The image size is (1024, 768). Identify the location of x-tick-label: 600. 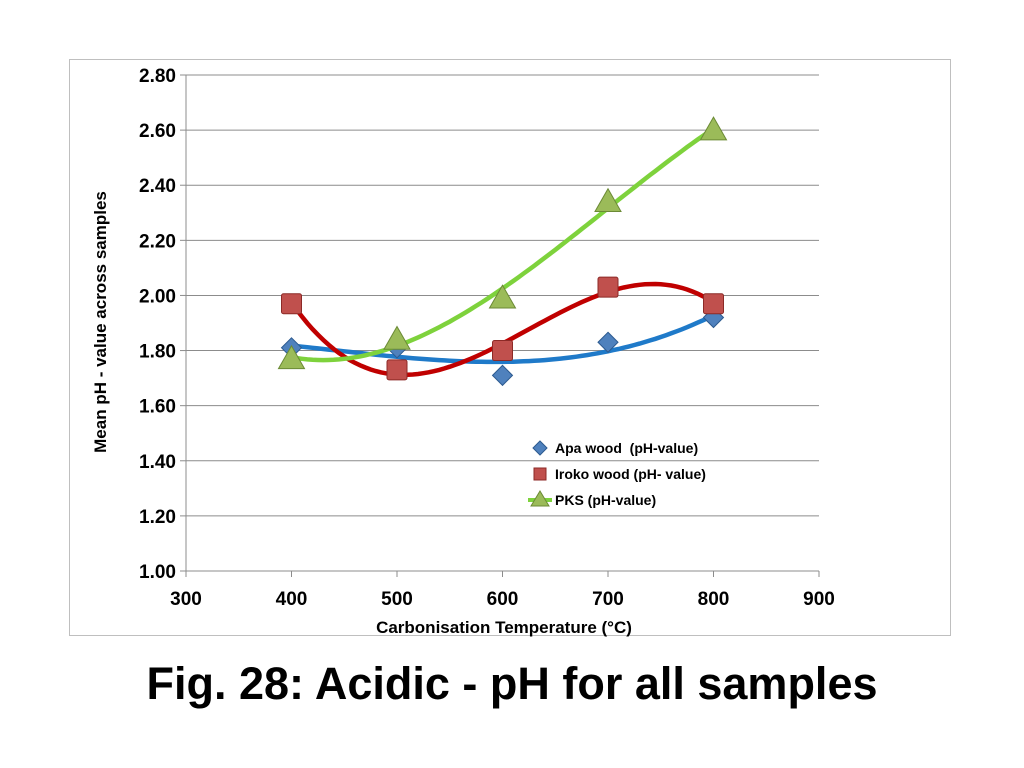
(503, 599).